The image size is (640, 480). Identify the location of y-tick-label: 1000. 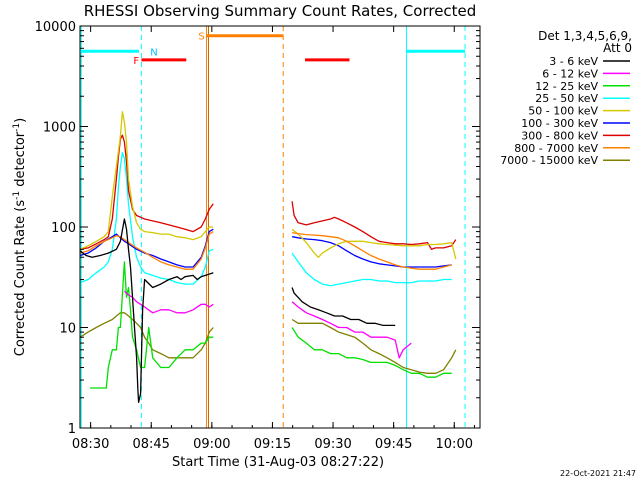
(59, 128).